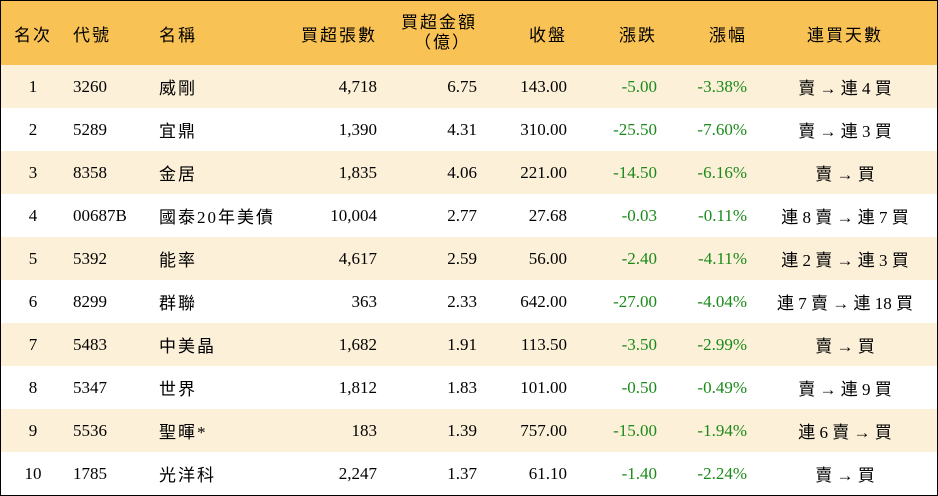  What do you see at coordinates (353, 215) in the screenshot?
I see `cell-net-buy-lots: 10,004` at bounding box center [353, 215].